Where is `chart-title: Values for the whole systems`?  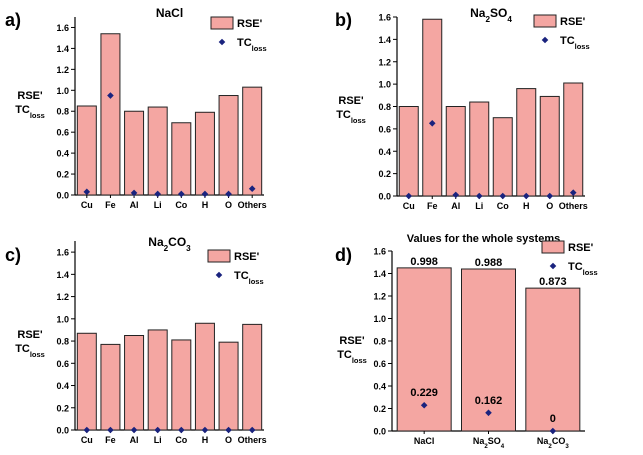 chart-title: Values for the whole systems is located at coordinates (483, 239).